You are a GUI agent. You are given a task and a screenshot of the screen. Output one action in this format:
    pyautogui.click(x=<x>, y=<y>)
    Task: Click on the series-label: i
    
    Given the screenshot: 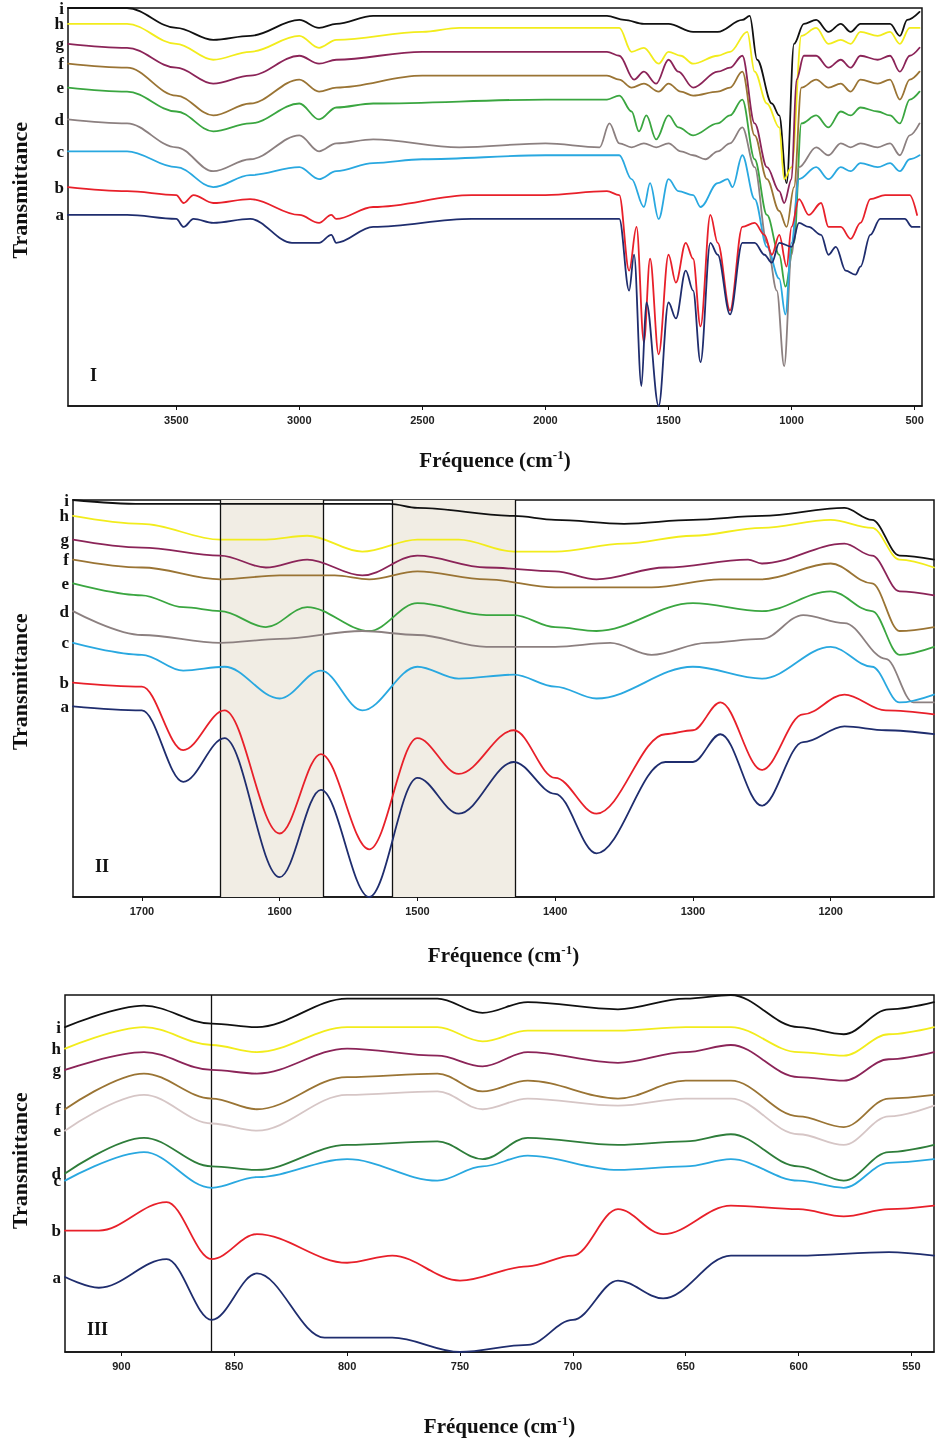 What is the action you would take?
    pyautogui.click(x=59, y=1027)
    